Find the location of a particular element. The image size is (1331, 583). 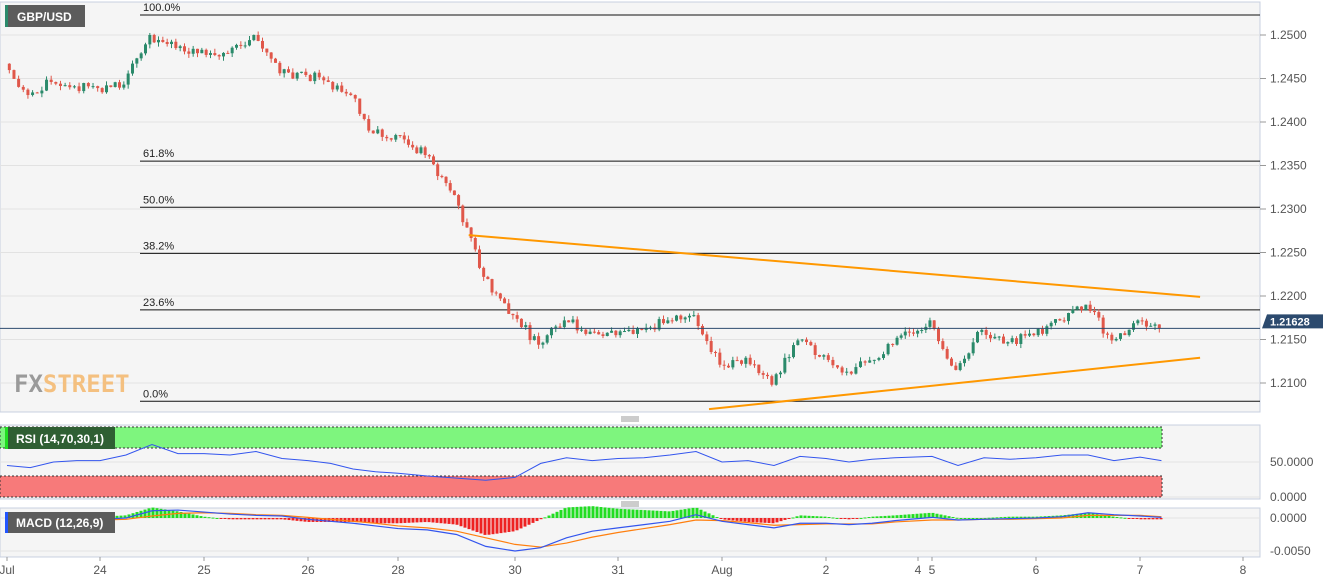

rsi-tick-label: 50.0000 is located at coordinates (1292, 462).